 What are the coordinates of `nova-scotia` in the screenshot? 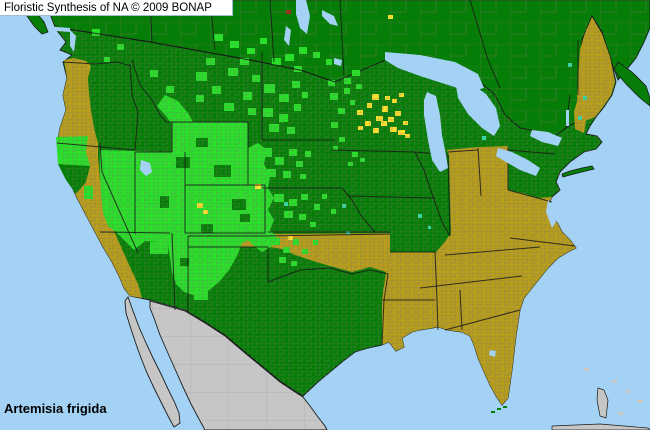 It's located at (631, 84).